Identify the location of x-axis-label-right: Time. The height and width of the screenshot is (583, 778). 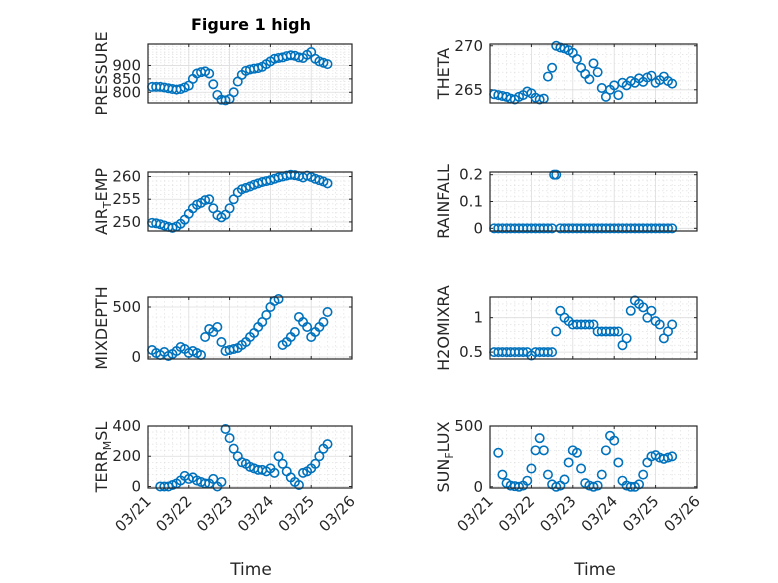
(594, 570).